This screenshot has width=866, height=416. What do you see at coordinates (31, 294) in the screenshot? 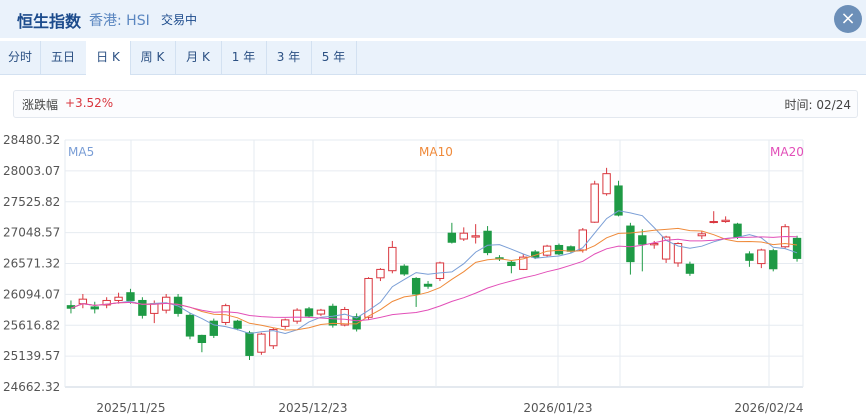
I see `y-tick-label: 26094.07` at bounding box center [31, 294].